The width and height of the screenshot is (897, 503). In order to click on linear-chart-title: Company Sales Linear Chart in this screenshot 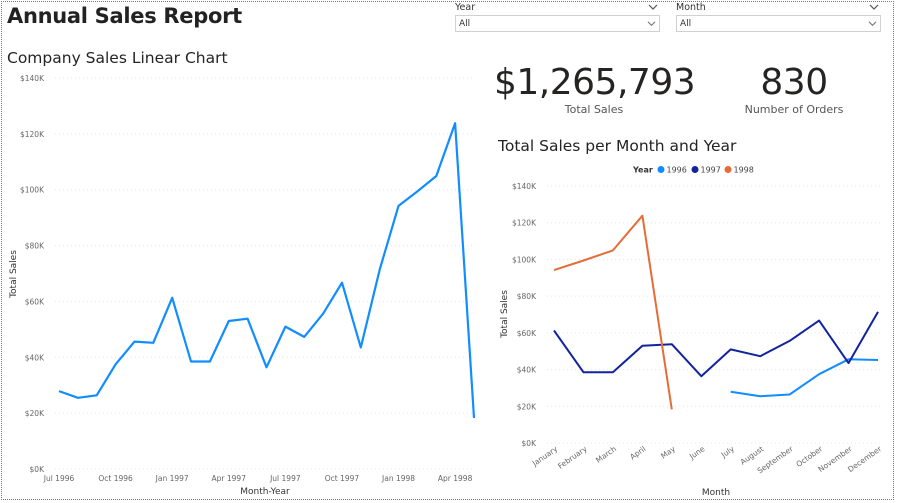, I will do `click(117, 58)`.